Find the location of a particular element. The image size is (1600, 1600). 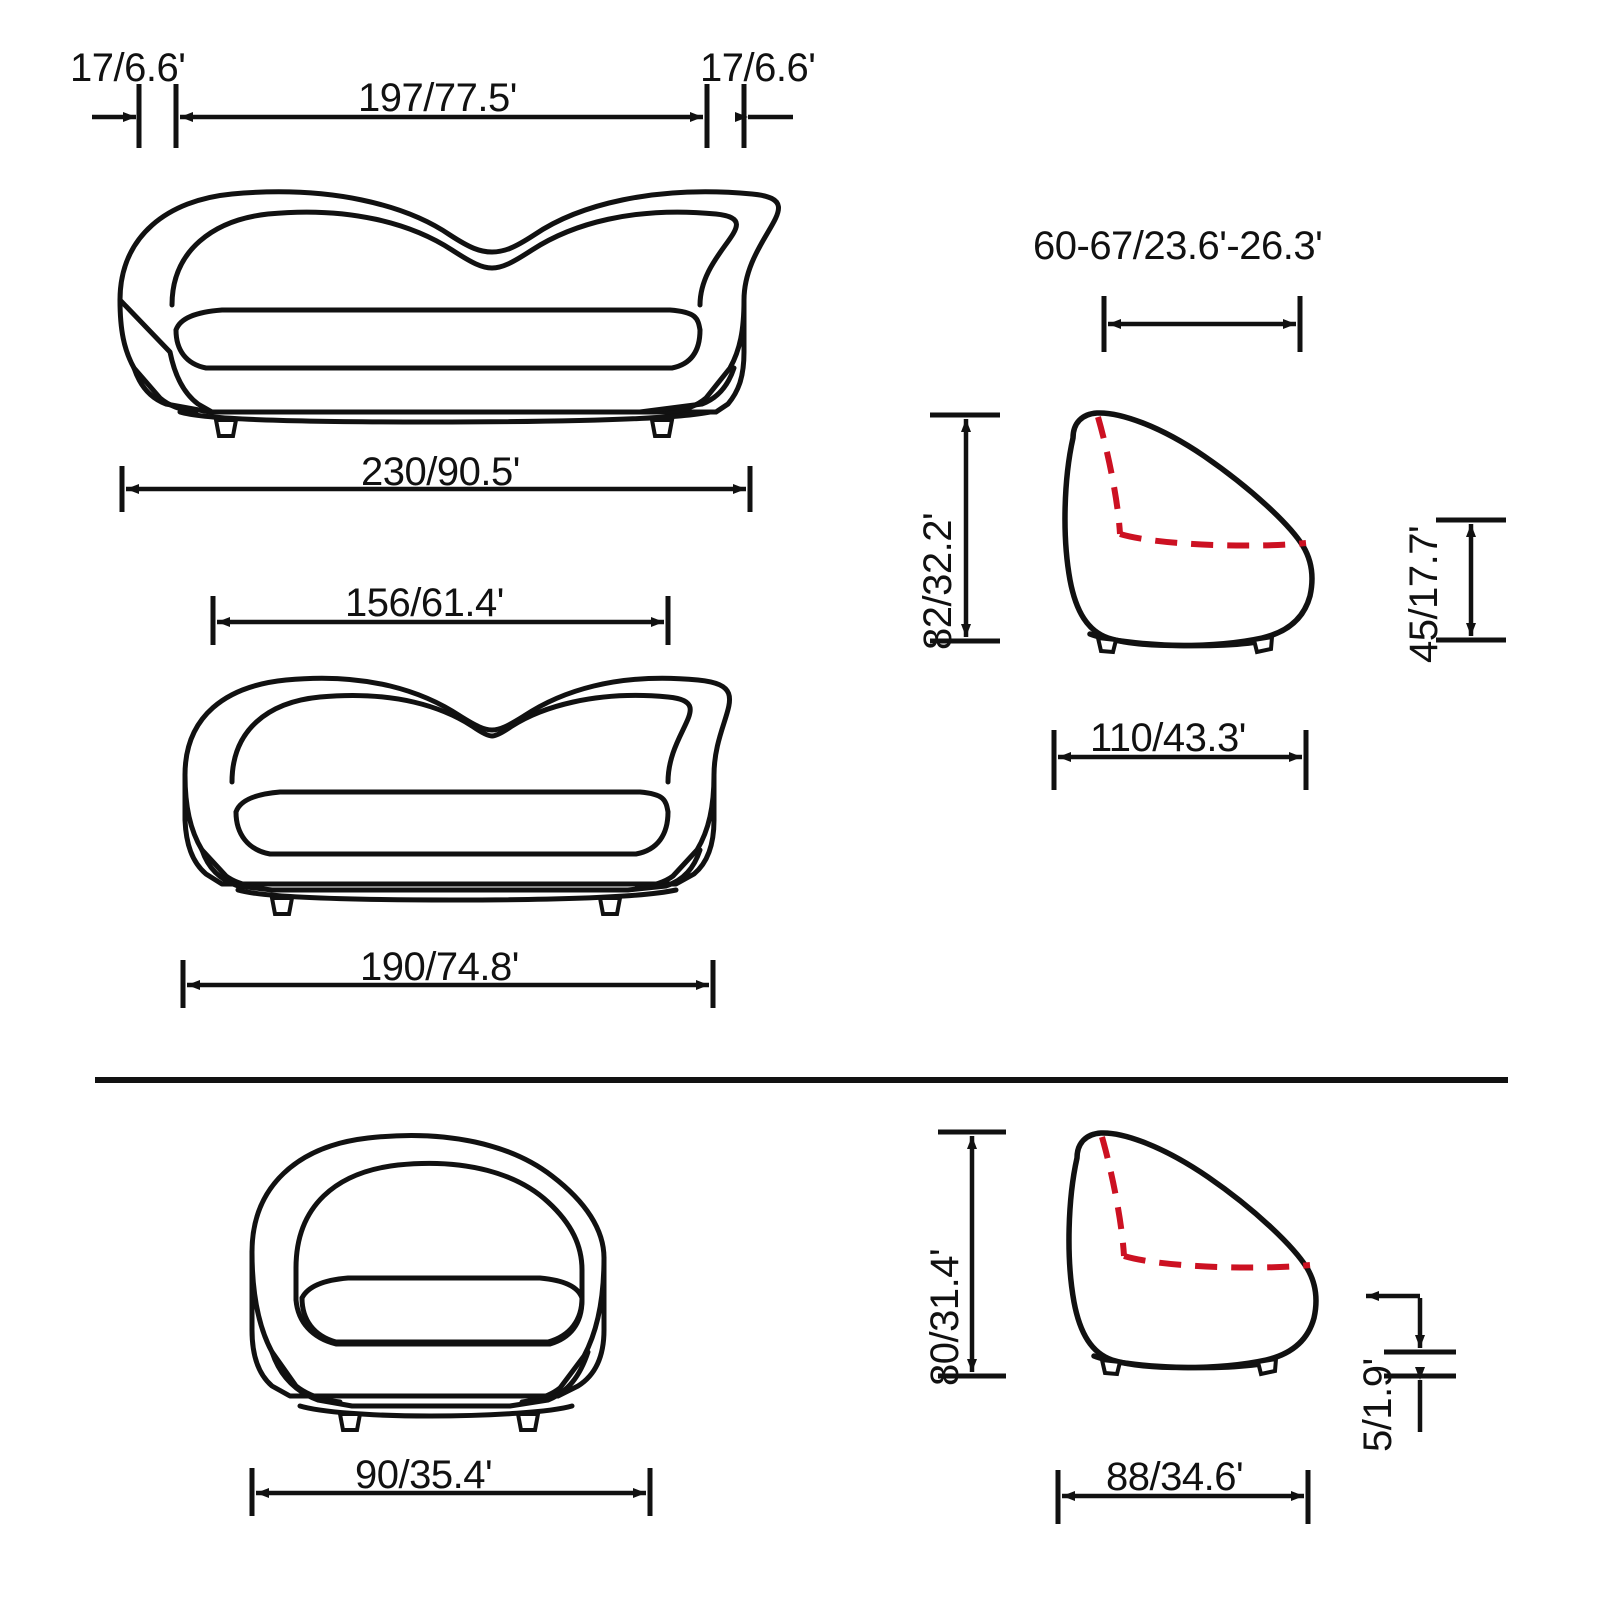

dim-label-seat-depth-range: 60-67/23.6'-26.3' is located at coordinates (1178, 246).